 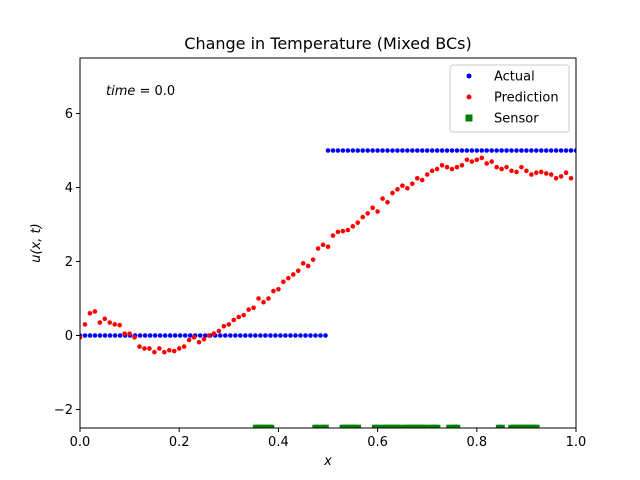 What do you see at coordinates (526, 98) in the screenshot?
I see `legend-label-prediction: Prediction` at bounding box center [526, 98].